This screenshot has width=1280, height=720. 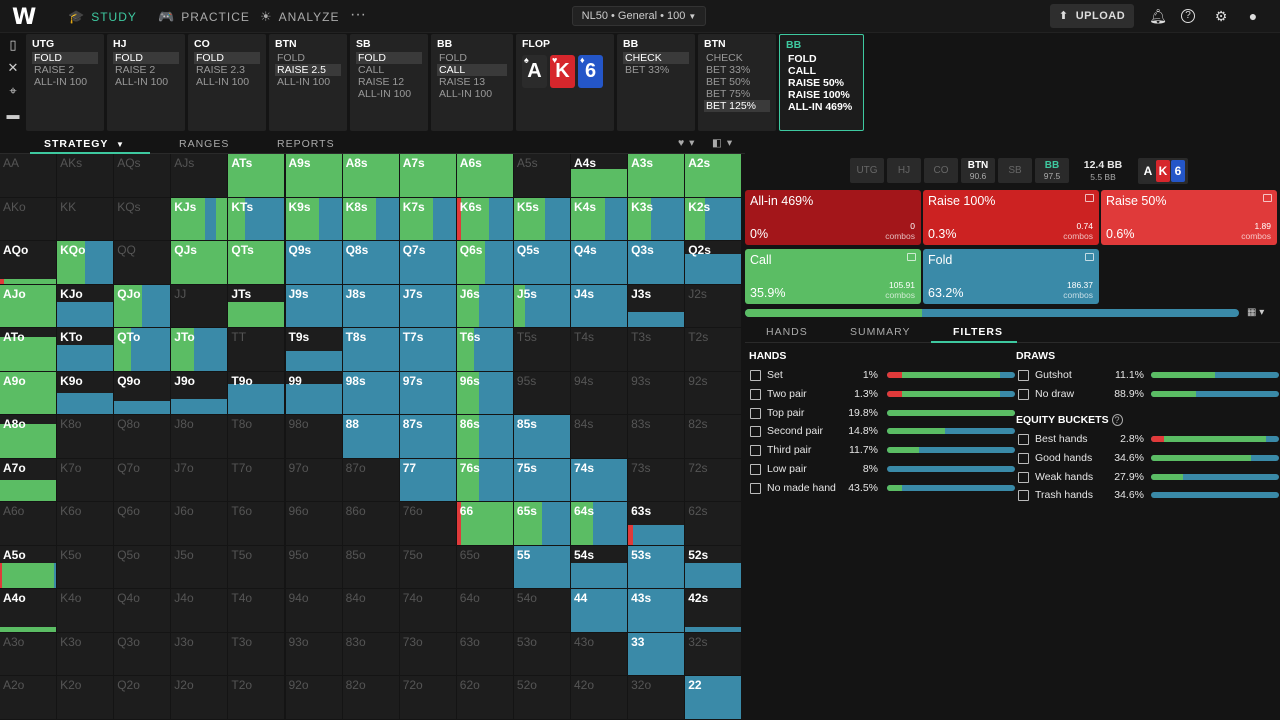 I want to click on hand-cell: A8s, so click(x=371, y=176).